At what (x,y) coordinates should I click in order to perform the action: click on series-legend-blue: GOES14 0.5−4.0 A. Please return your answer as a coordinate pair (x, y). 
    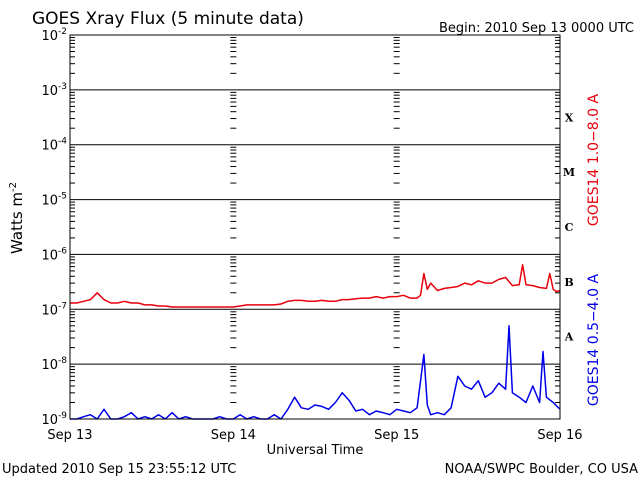
    Looking at the image, I should click on (594, 340).